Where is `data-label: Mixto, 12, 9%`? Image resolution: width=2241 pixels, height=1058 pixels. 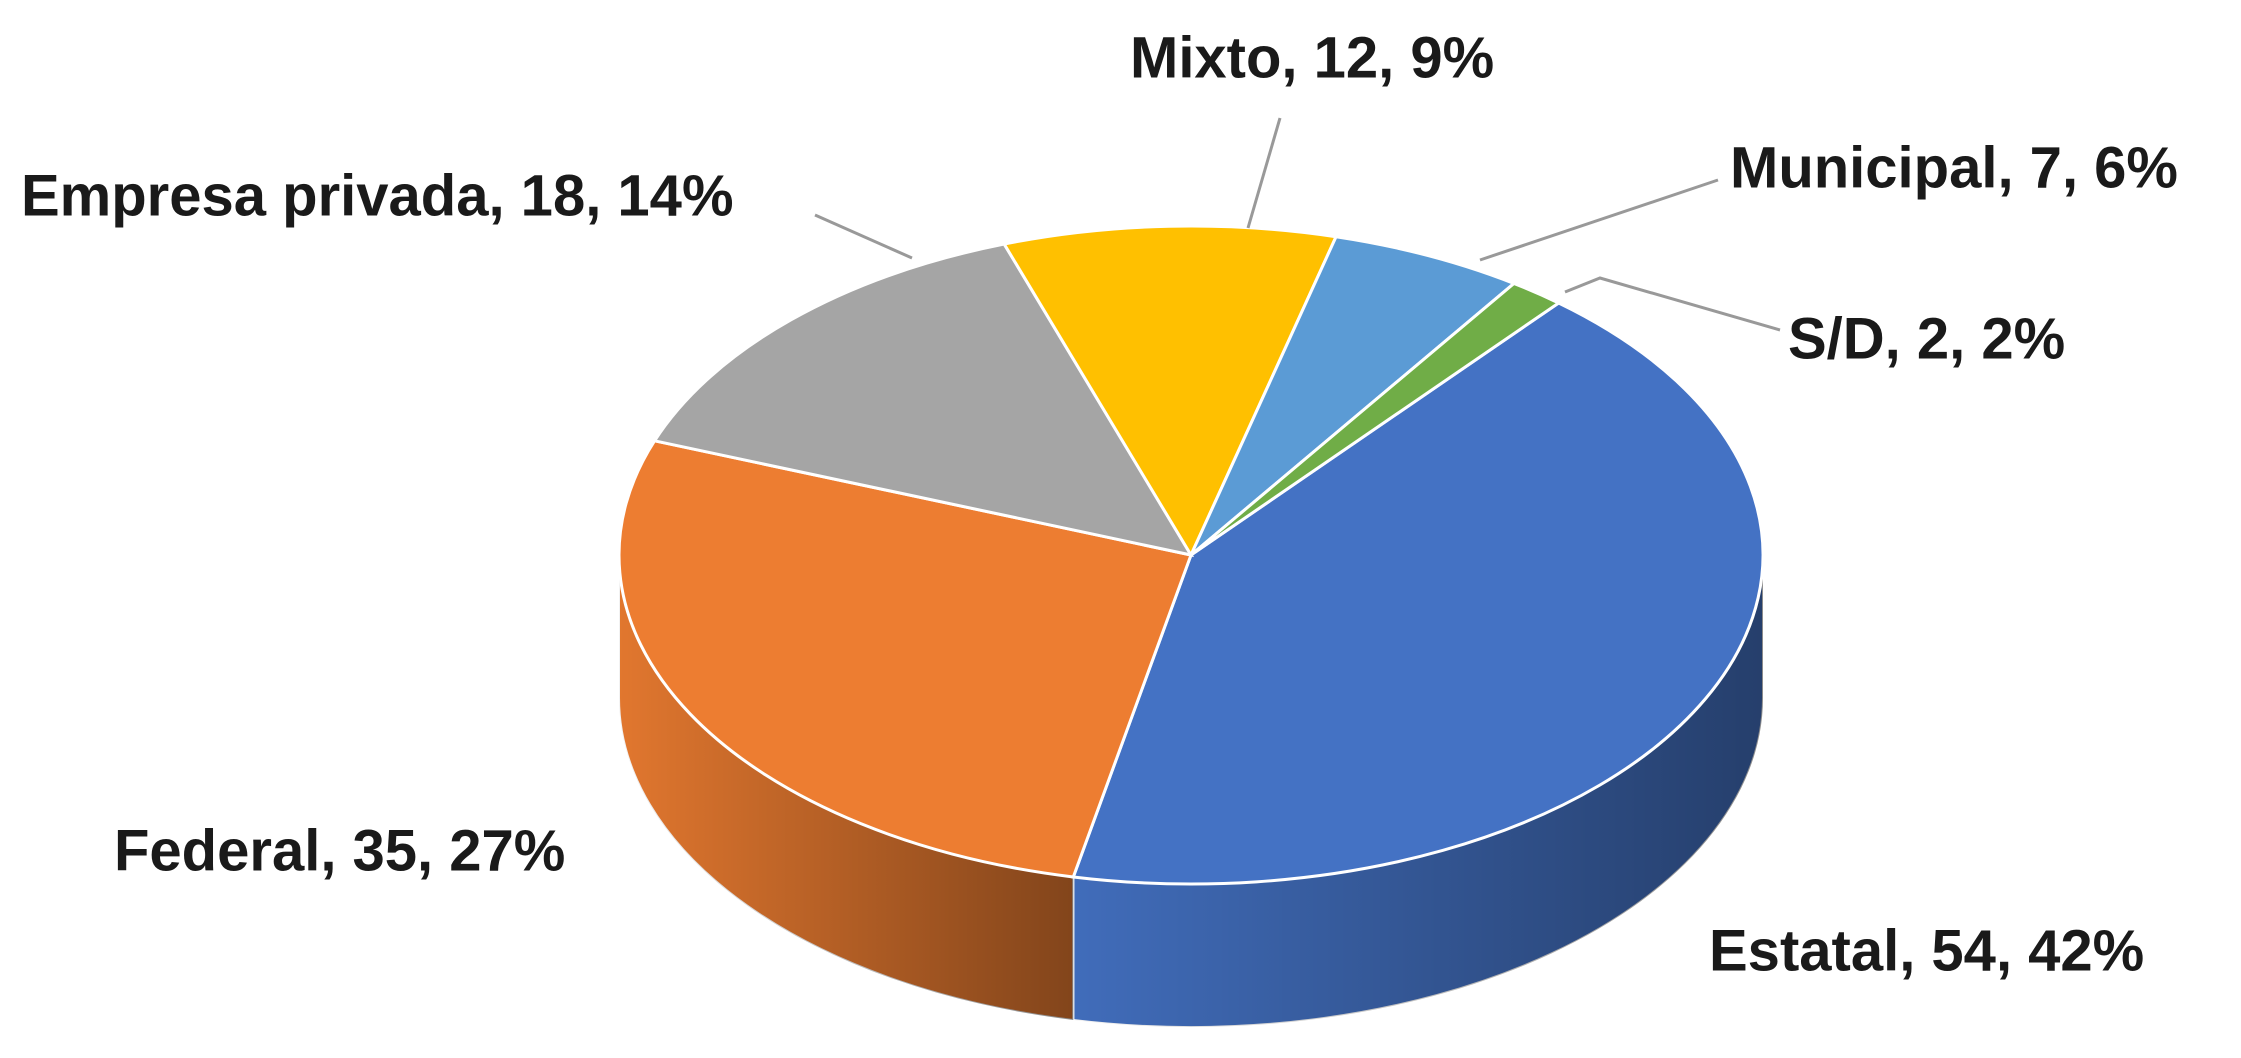
data-label: Mixto, 12, 9% is located at coordinates (1312, 57).